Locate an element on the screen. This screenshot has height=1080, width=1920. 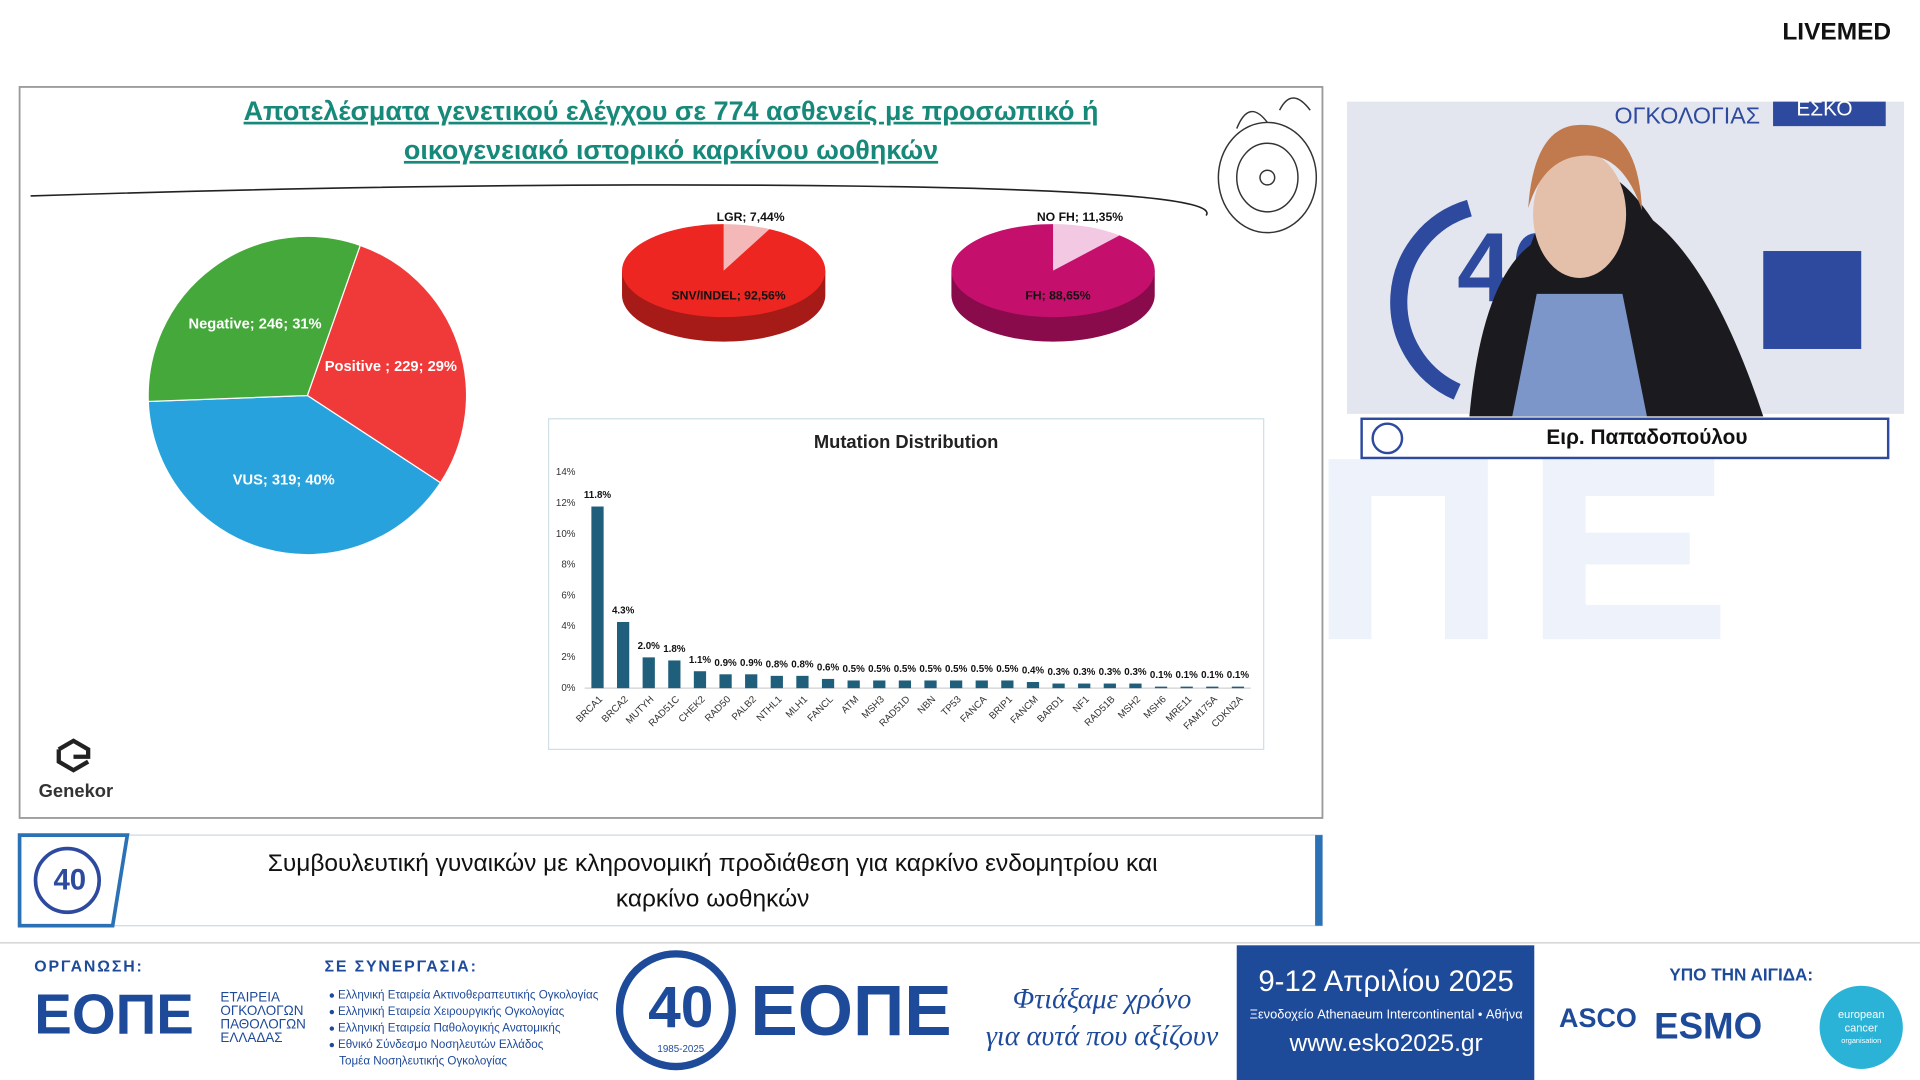
event-url: www.esko2025.gr is located at coordinates (1386, 1043).